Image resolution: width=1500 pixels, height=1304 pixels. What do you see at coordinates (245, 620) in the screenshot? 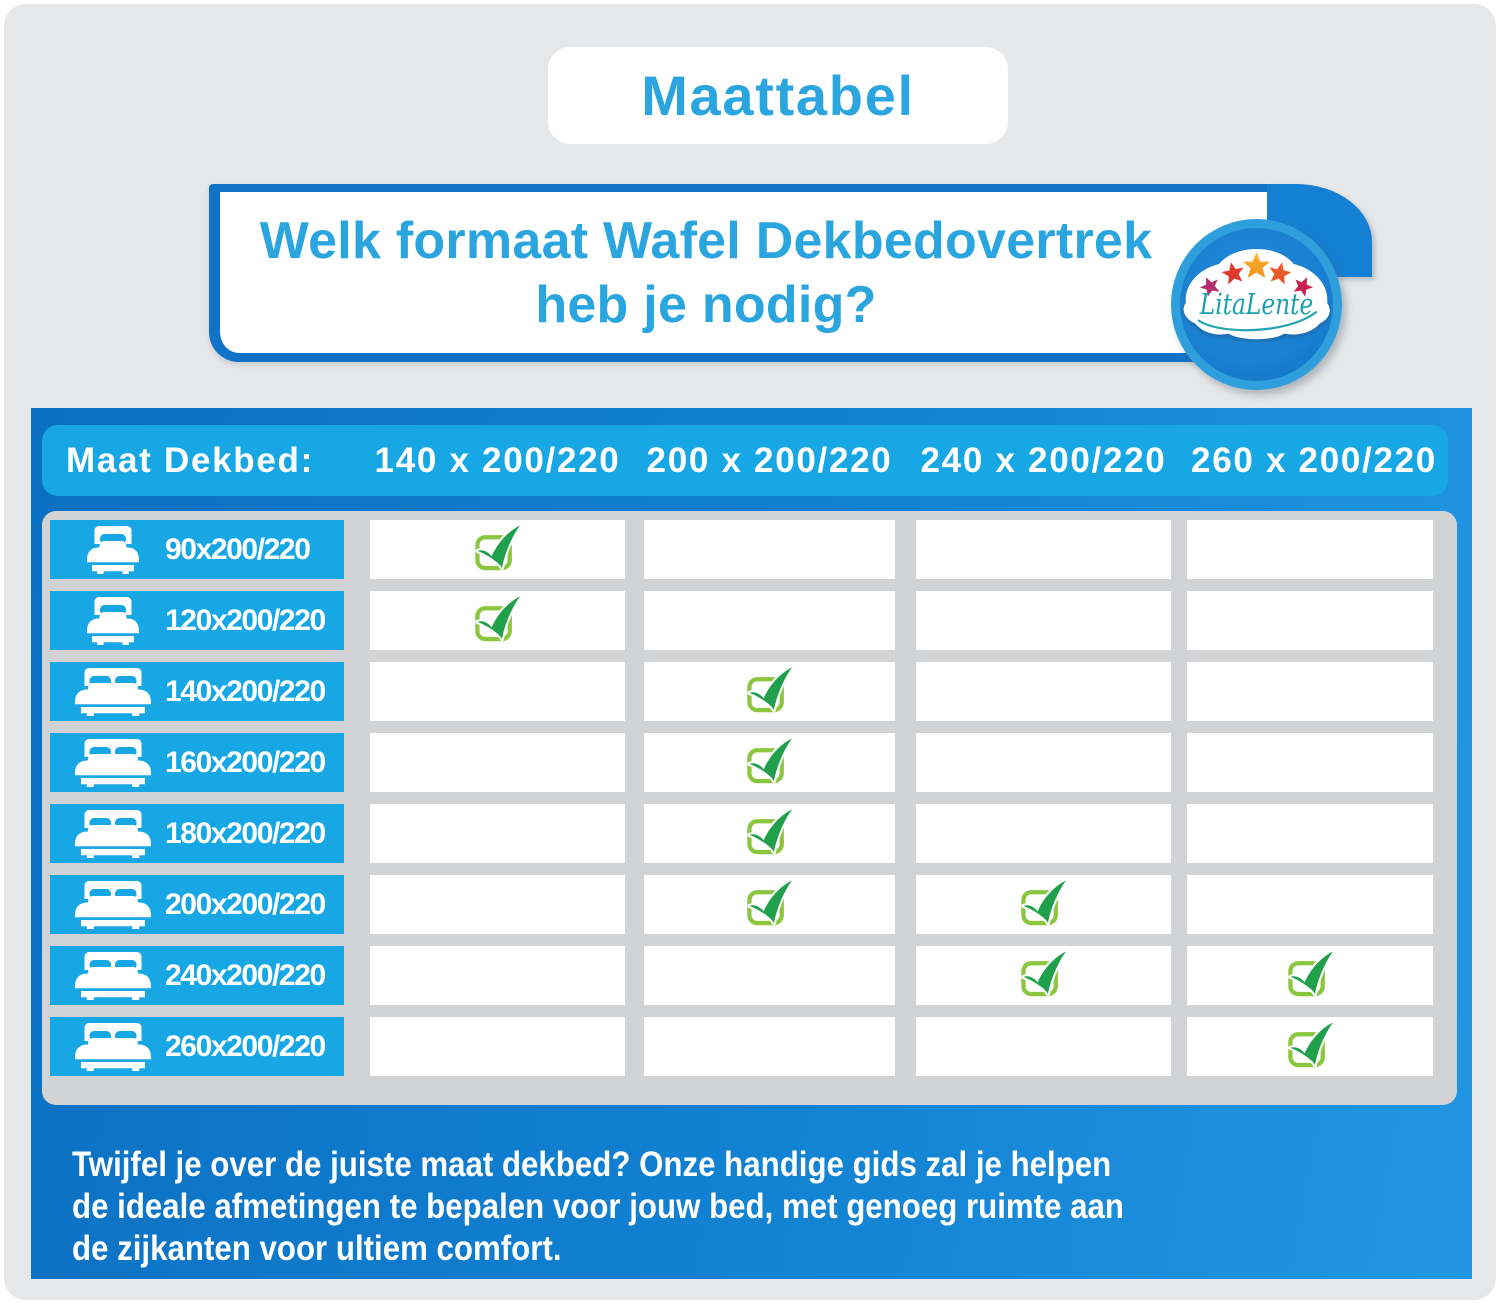
I see `row-label-text: 120x200/220` at bounding box center [245, 620].